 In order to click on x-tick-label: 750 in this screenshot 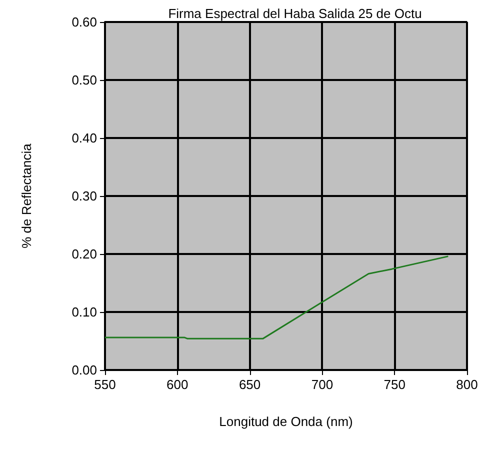, I will do `click(395, 384)`.